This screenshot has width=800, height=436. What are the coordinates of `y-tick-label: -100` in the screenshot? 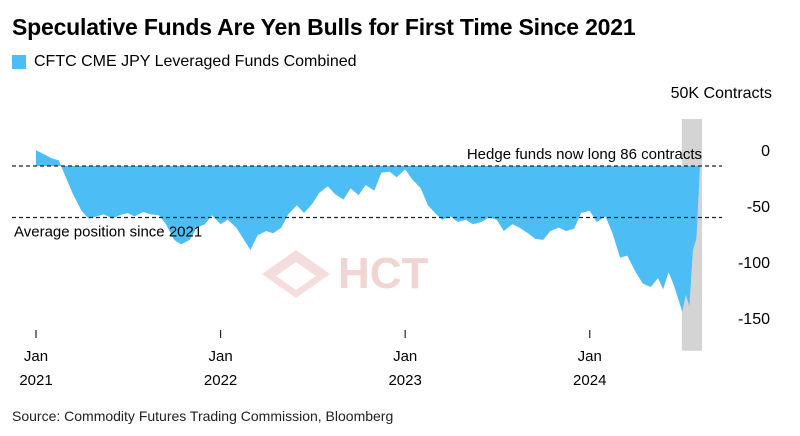 It's located at (754, 263).